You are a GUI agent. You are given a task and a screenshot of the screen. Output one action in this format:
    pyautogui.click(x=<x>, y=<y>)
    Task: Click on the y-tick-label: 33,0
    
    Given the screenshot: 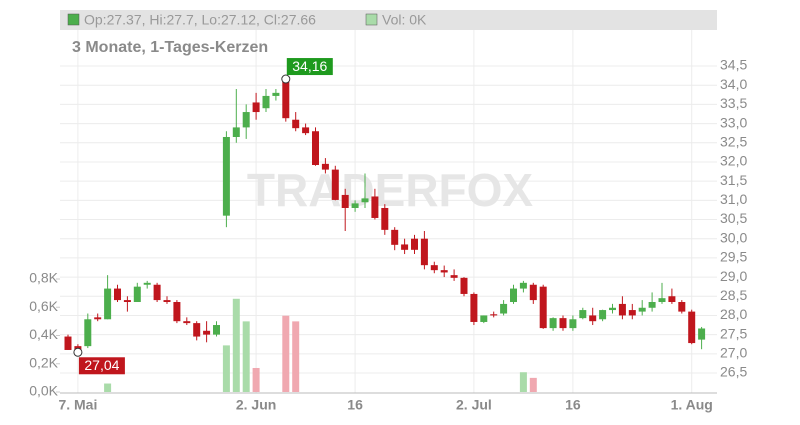 What is the action you would take?
    pyautogui.click(x=733, y=122)
    